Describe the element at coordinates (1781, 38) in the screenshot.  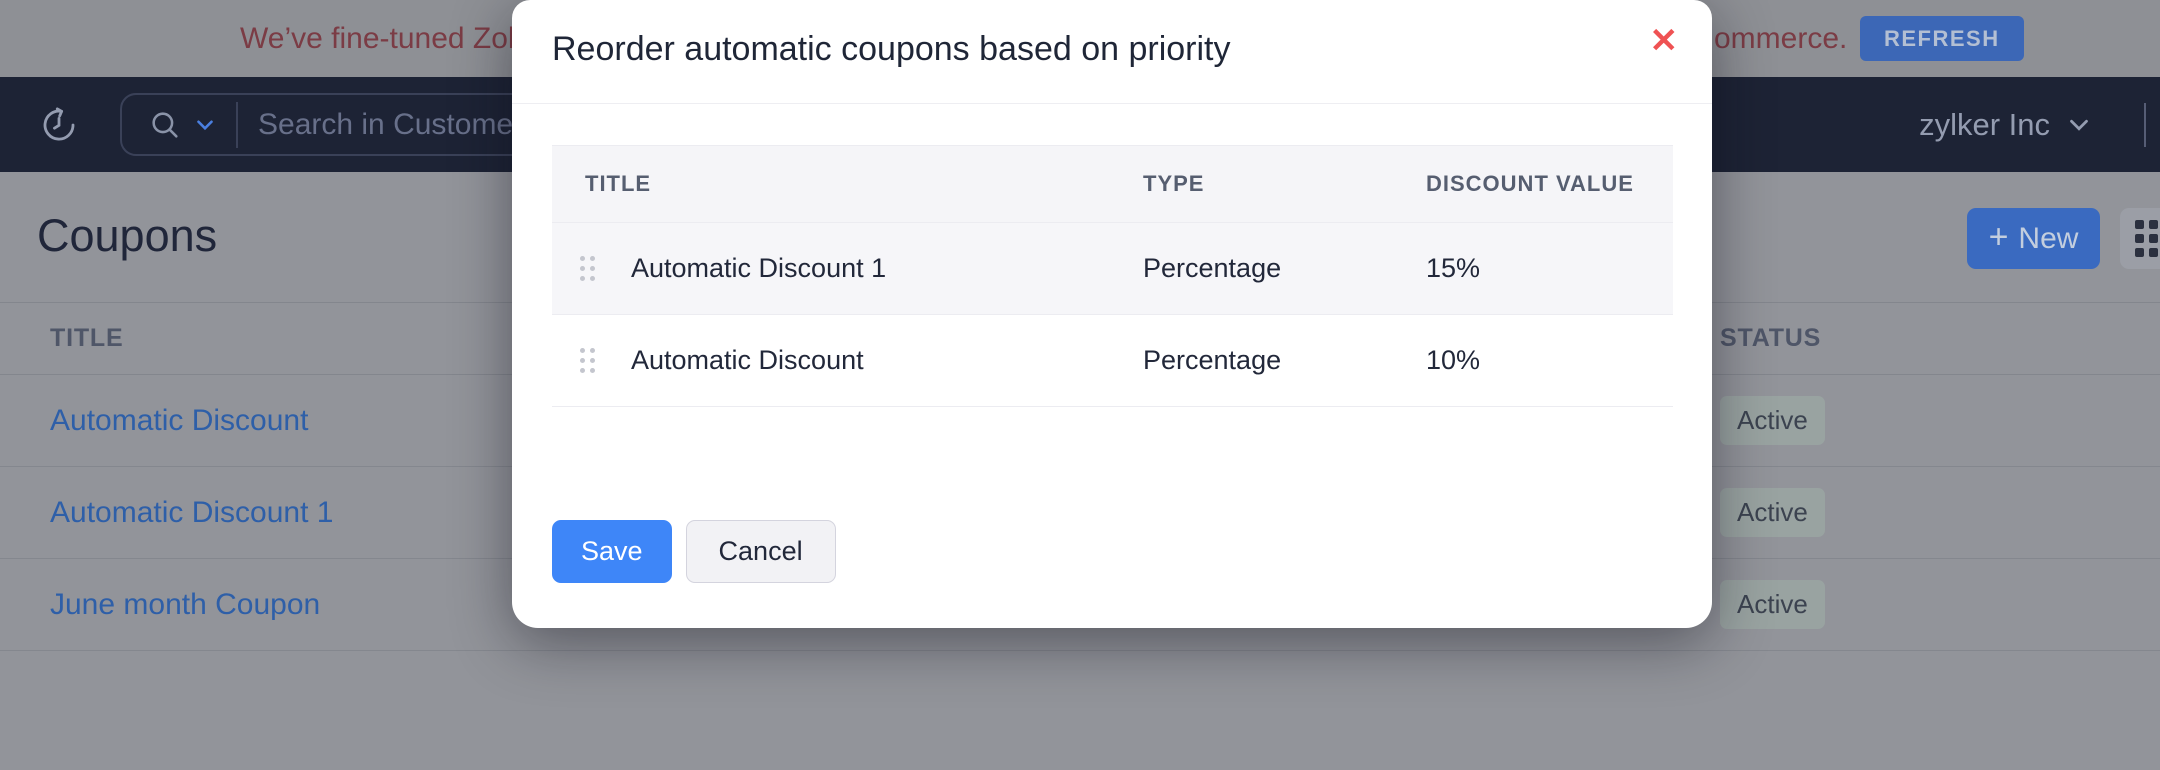
I see `banner-message-right: ommerce.` at that location.